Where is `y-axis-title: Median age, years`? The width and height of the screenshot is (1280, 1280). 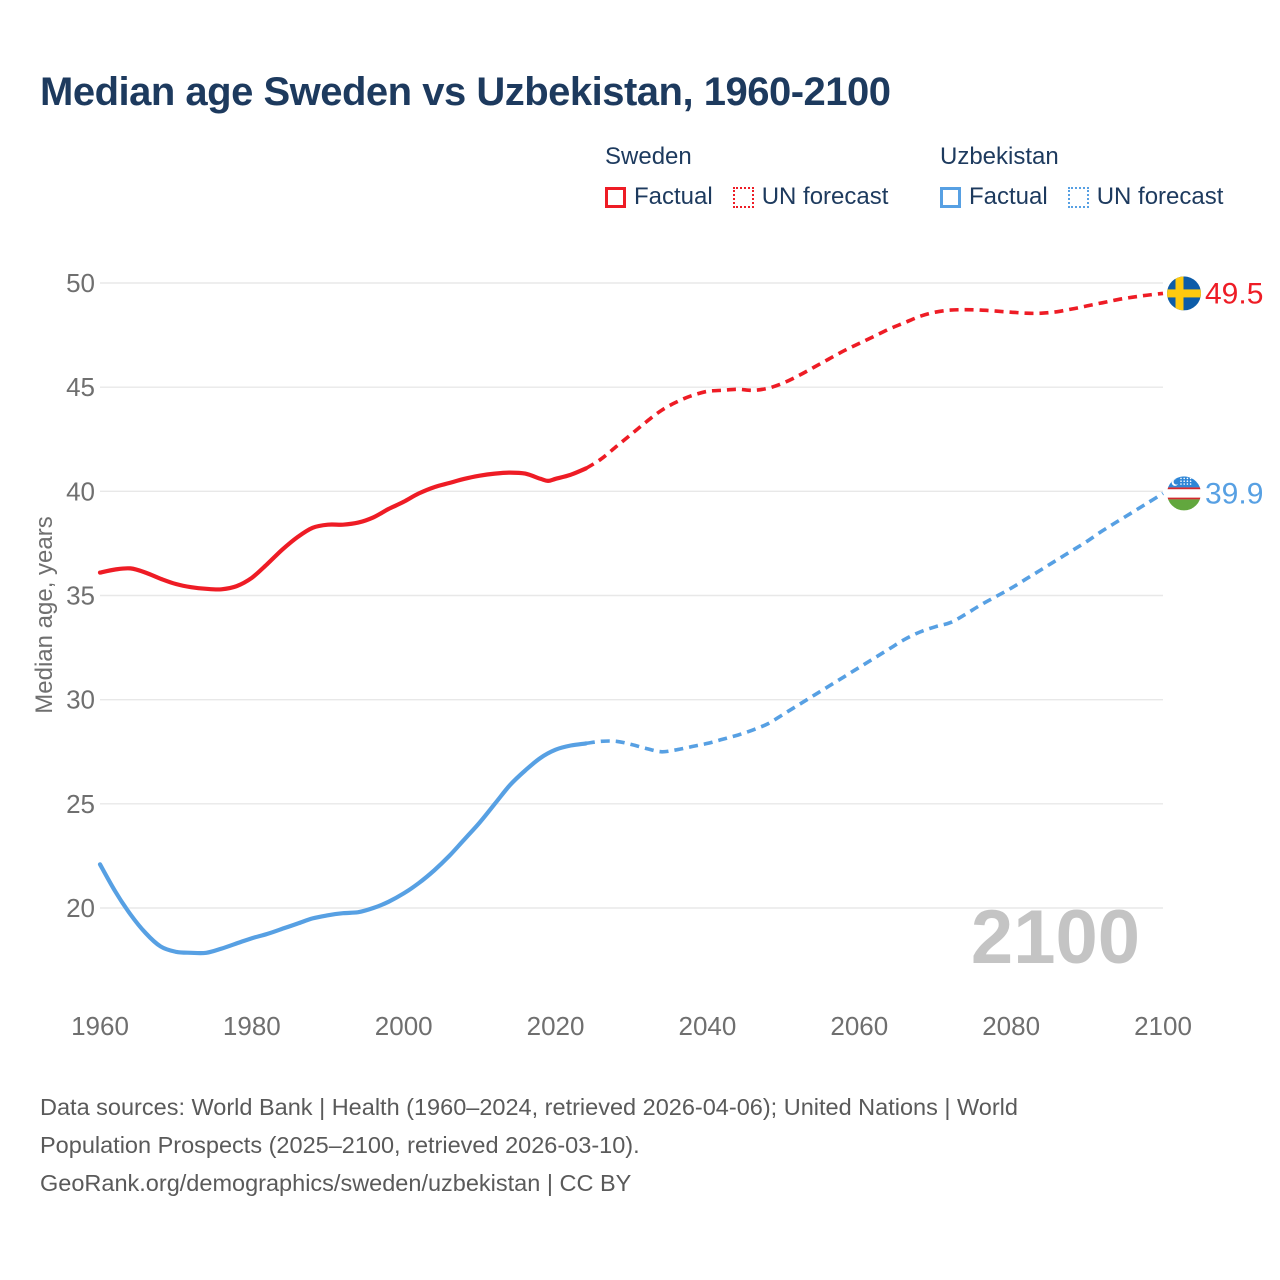 y-axis-title: Median age, years is located at coordinates (44, 615).